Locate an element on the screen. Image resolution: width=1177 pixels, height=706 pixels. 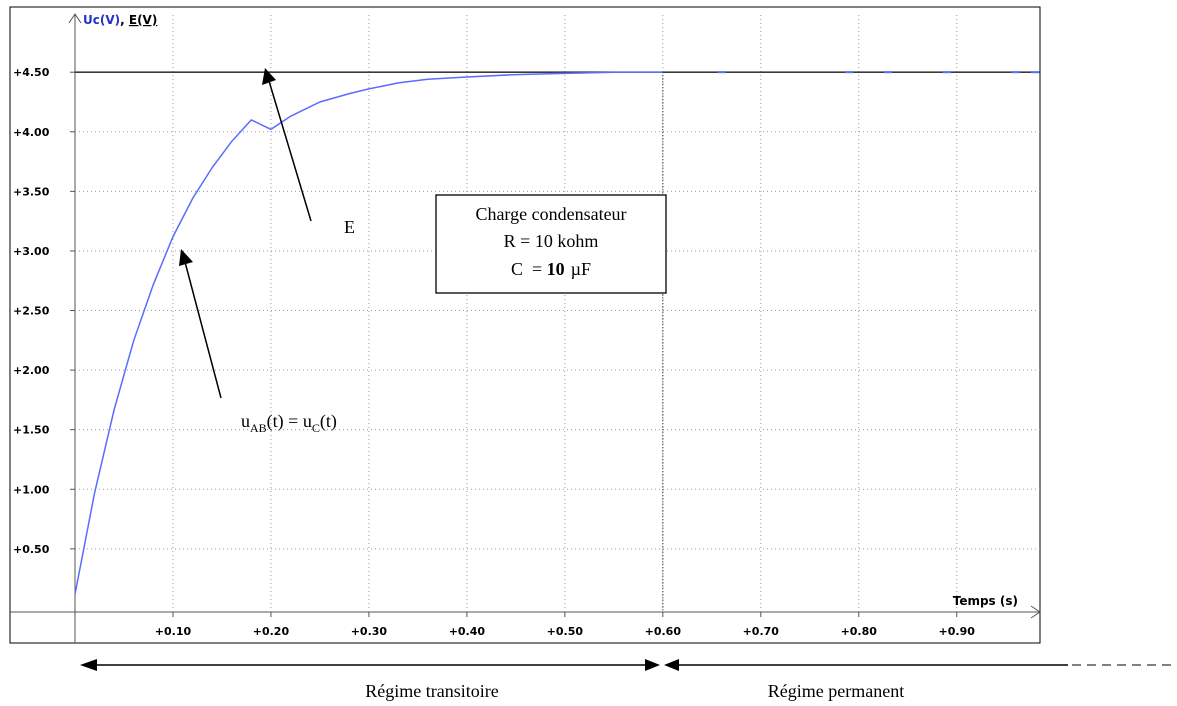
x-tick-label: +0.30 is located at coordinates (369, 631).